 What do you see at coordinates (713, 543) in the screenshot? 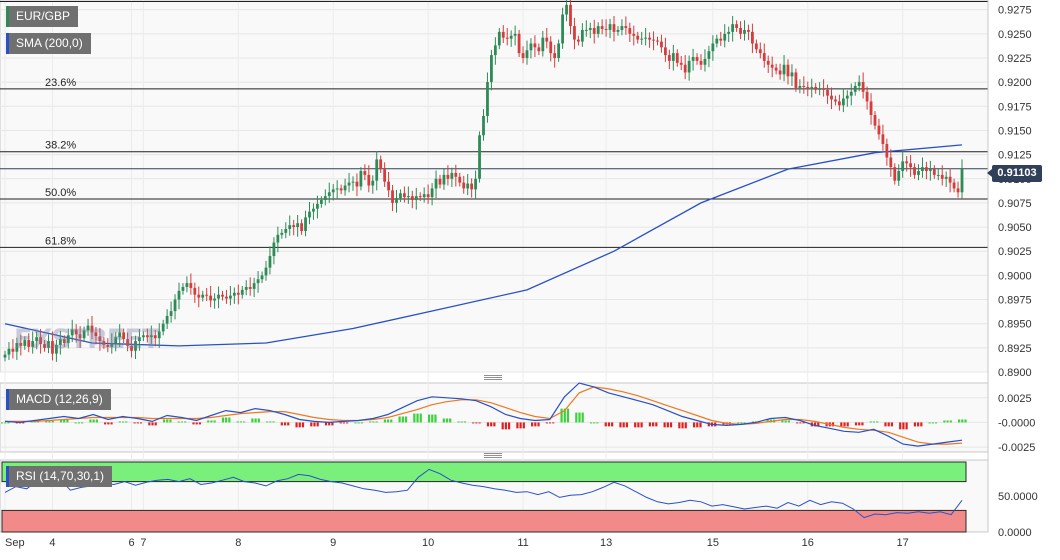
I see `time-axis-tick-label: 15` at bounding box center [713, 543].